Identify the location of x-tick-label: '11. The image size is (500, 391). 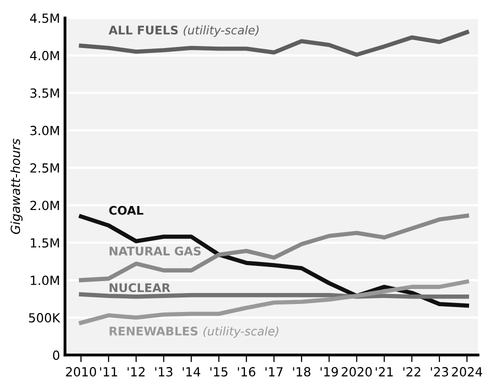
(109, 371).